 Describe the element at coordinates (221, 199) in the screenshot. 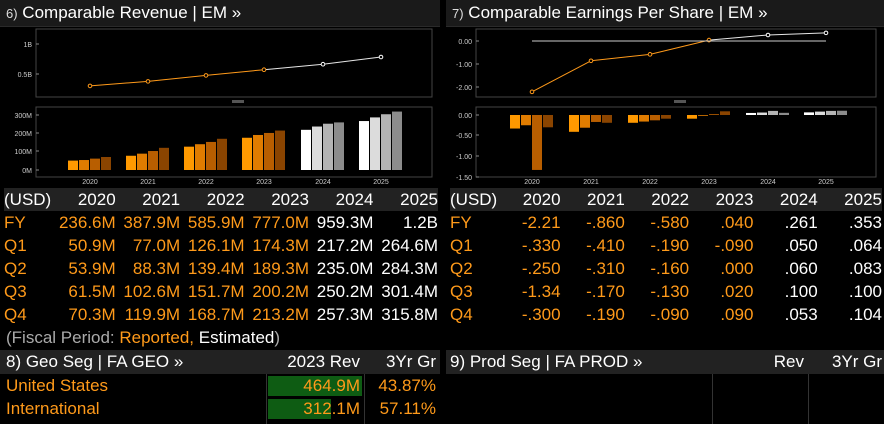

I see `table-header-row: (USD) 2020 2021 2022 2023 2024 2025` at that location.